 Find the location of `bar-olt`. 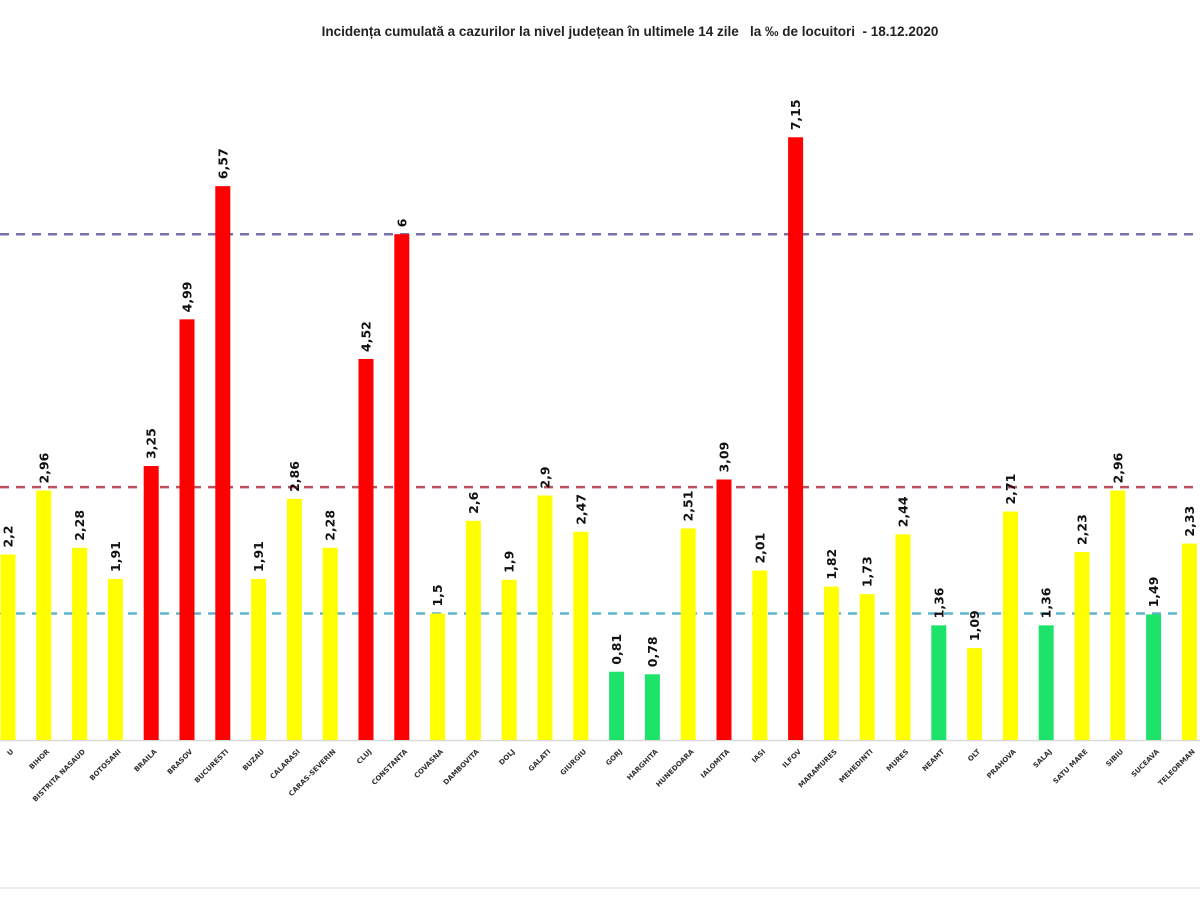

bar-olt is located at coordinates (975, 694).